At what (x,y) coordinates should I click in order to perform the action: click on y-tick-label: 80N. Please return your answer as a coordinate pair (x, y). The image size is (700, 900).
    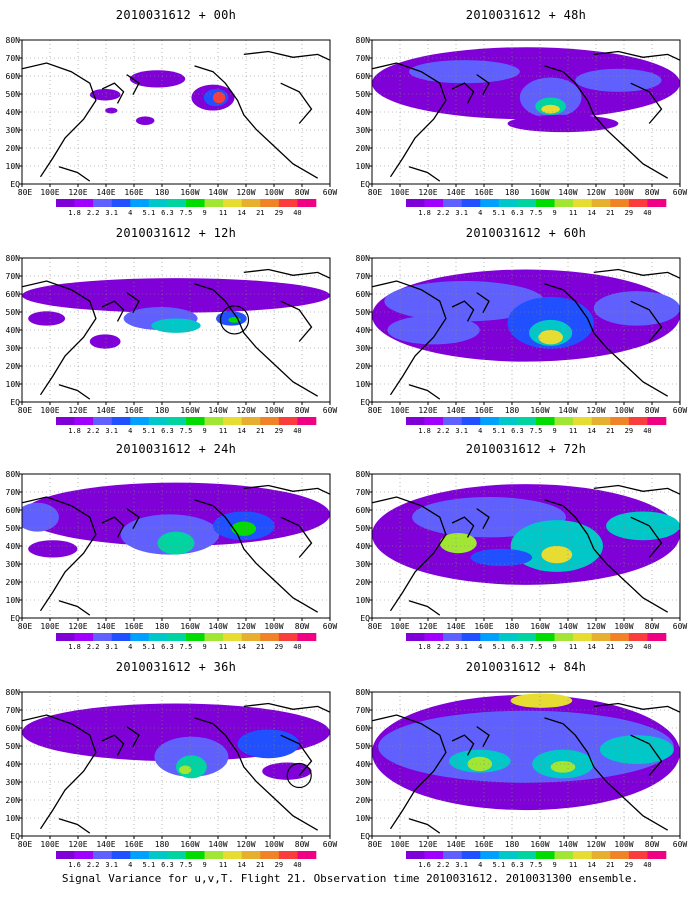
    Looking at the image, I should click on (362, 474).